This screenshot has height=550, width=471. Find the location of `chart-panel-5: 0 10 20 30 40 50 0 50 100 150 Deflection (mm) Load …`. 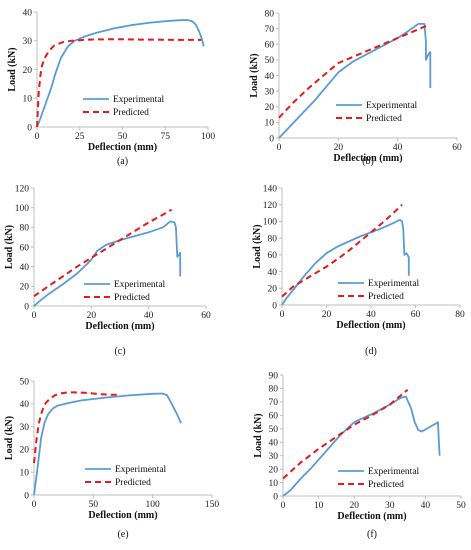

chart-panel-5: 0 10 20 30 40 50 0 50 100 150 Deflection (mm) Load … is located at coordinates (111, 458).